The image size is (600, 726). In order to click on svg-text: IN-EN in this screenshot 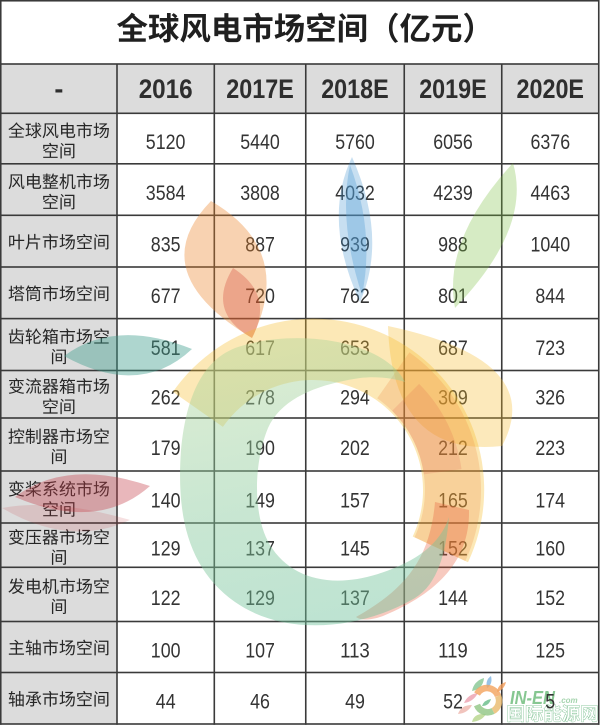, I will do `click(533, 698)`.